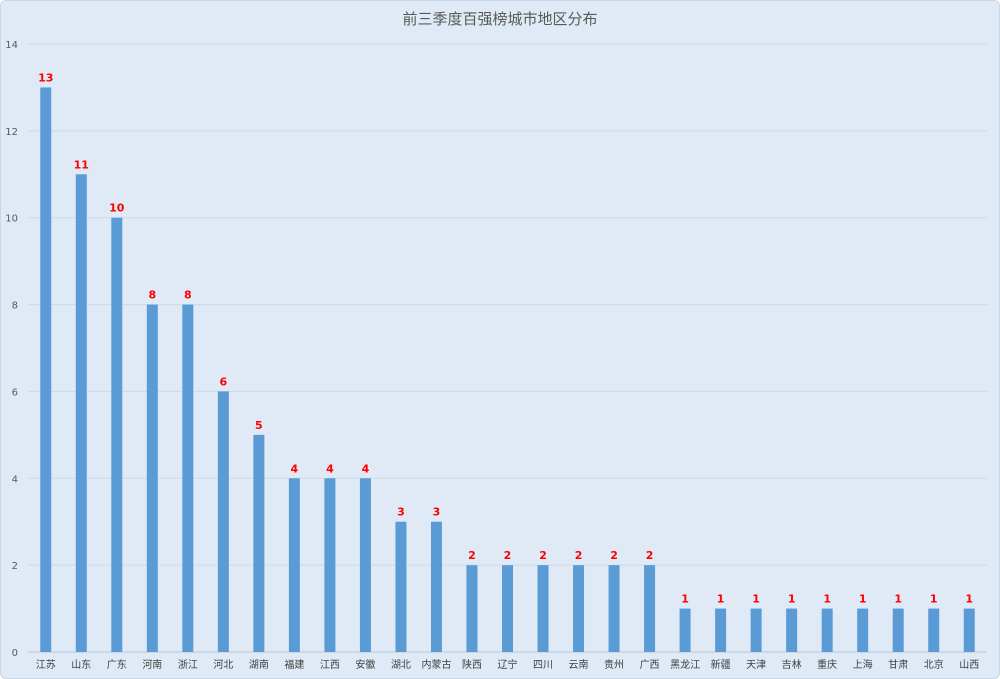  What do you see at coordinates (15, 392) in the screenshot?
I see `y-tick-label: 6` at bounding box center [15, 392].